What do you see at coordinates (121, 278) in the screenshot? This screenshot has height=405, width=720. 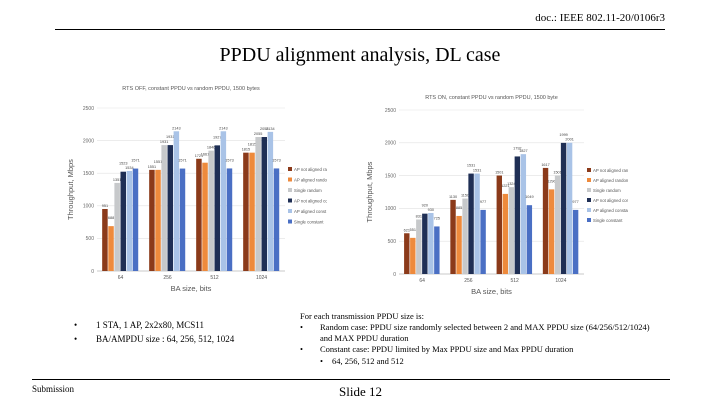 I see `x-tick-label: 64` at bounding box center [121, 278].